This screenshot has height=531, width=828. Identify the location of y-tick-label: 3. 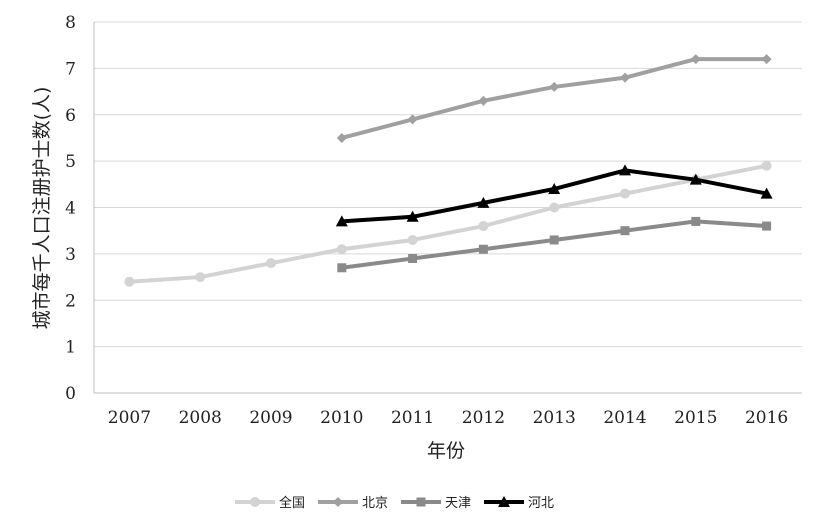
(70, 255).